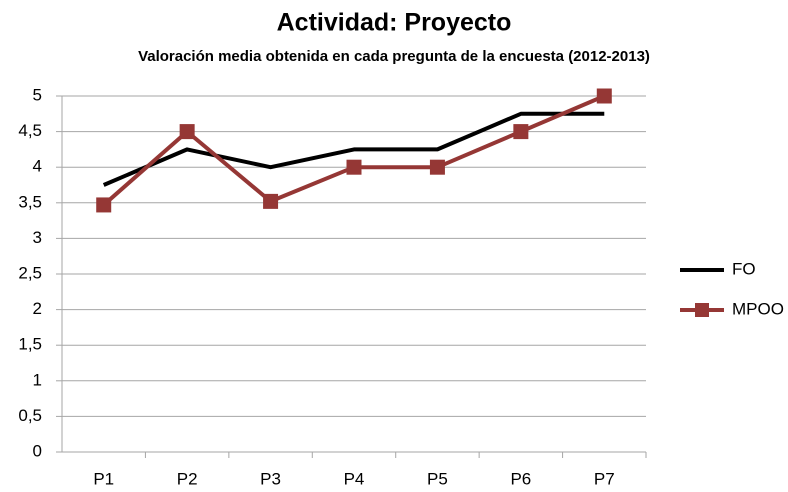 The width and height of the screenshot is (788, 492). Describe the element at coordinates (394, 23) in the screenshot. I see `chart-title: Actividad: Proyecto` at that location.